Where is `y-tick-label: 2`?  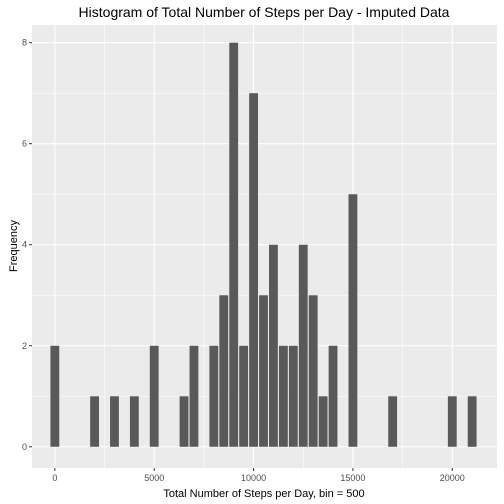 y-tick-label: 2 is located at coordinates (24, 346).